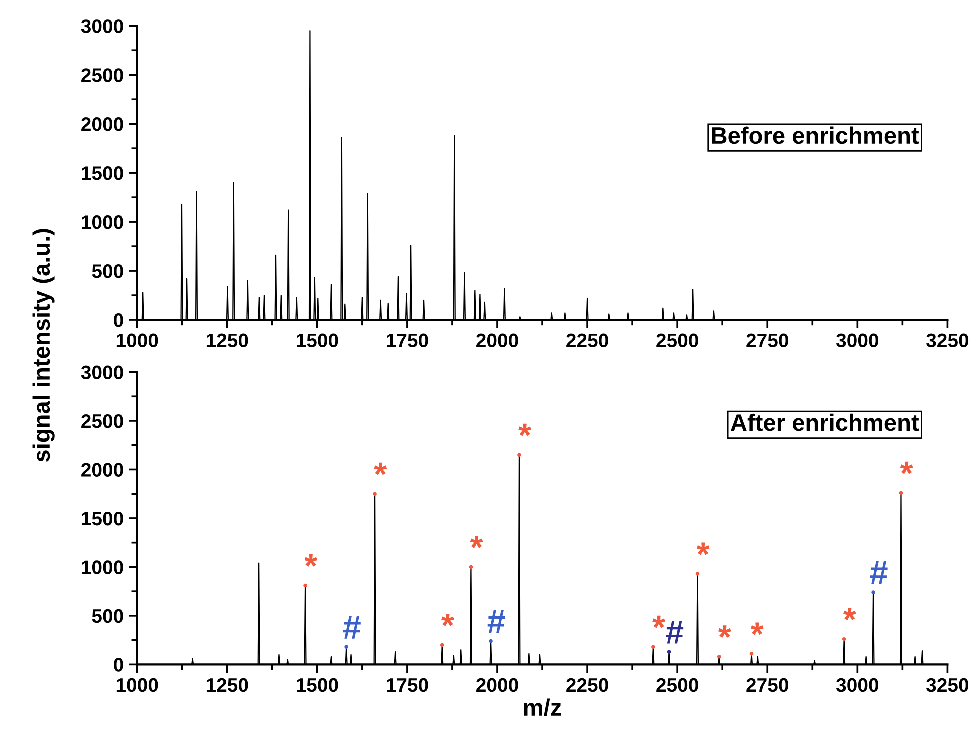  I want to click on x-axis-title: m/z, so click(543, 707).